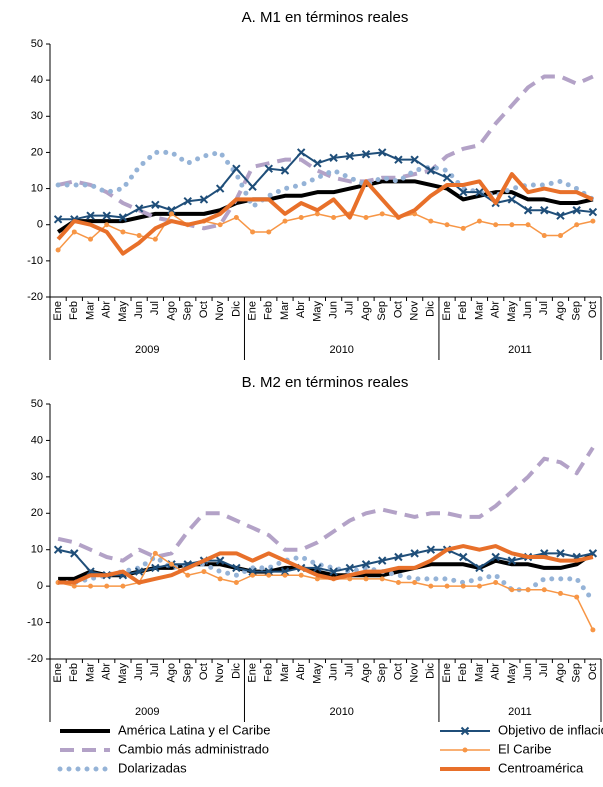 This screenshot has height=787, width=603. I want to click on legend-label: Centroamérica, so click(541, 767).